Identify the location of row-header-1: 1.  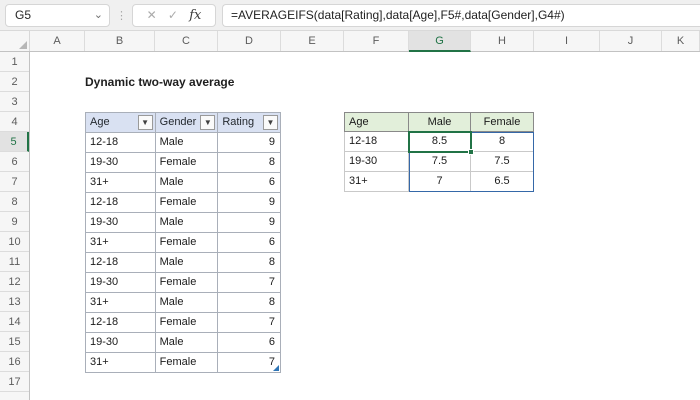
(14, 62).